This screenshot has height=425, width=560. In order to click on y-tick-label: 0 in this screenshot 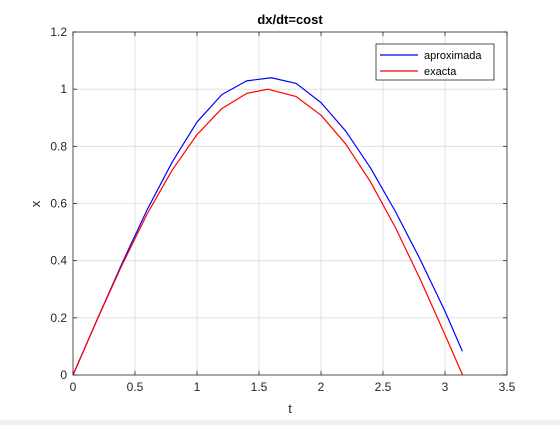, I will do `click(63, 375)`.